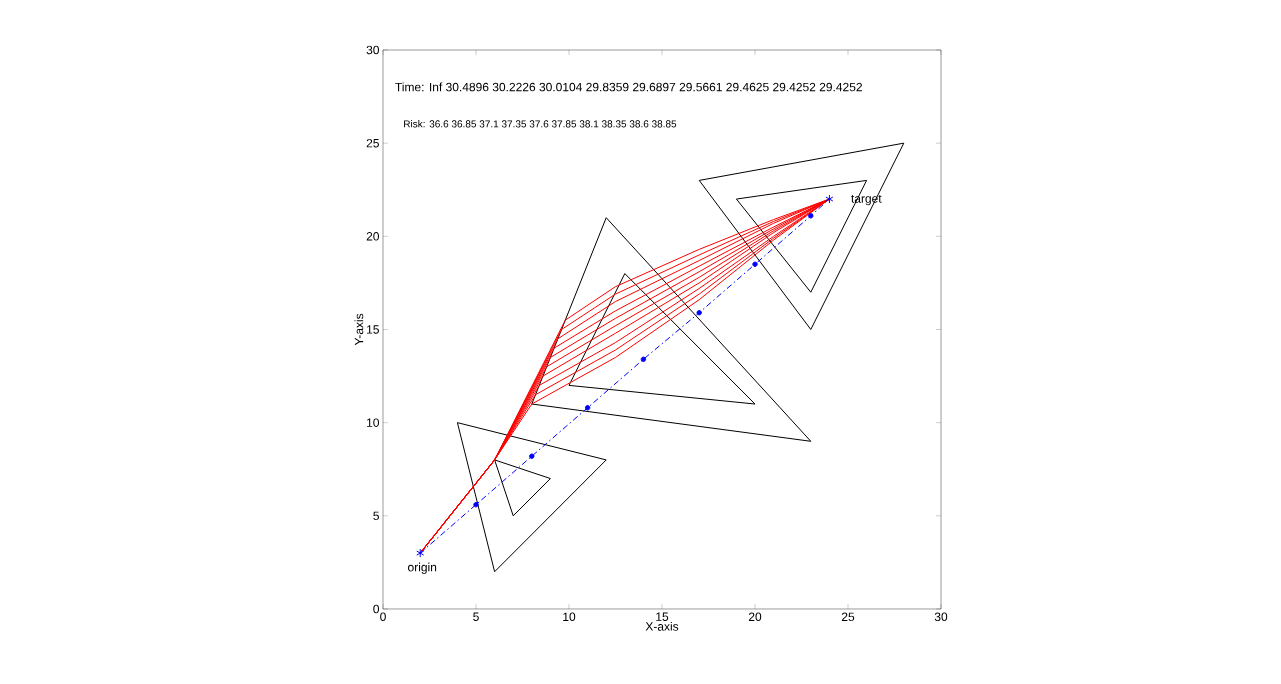 Image resolution: width=1281 pixels, height=684 pixels. What do you see at coordinates (569, 617) in the screenshot?
I see `x-tick-label: 10` at bounding box center [569, 617].